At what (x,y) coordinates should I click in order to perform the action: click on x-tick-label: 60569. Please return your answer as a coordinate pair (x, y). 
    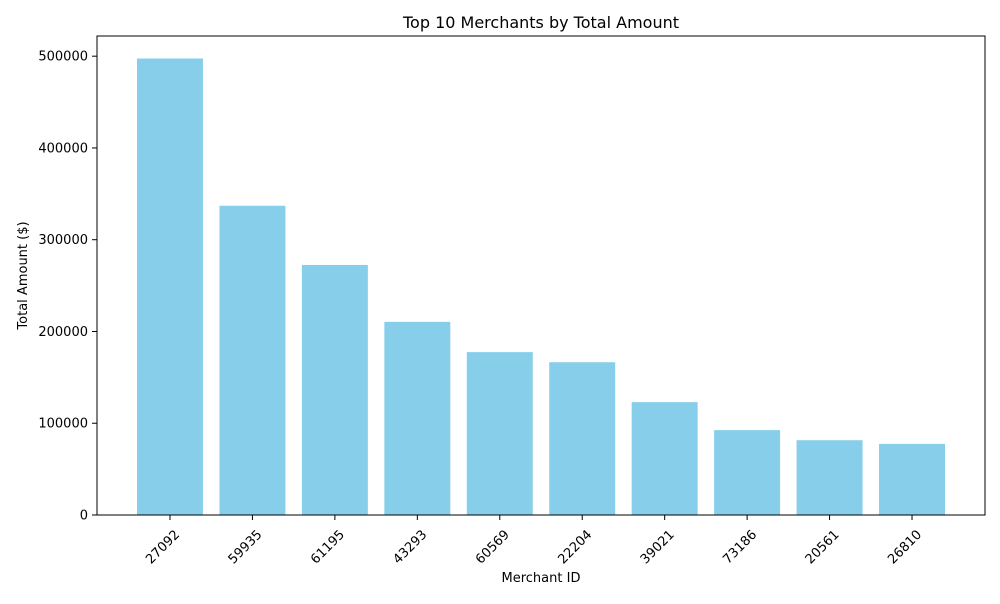
    Looking at the image, I should click on (493, 547).